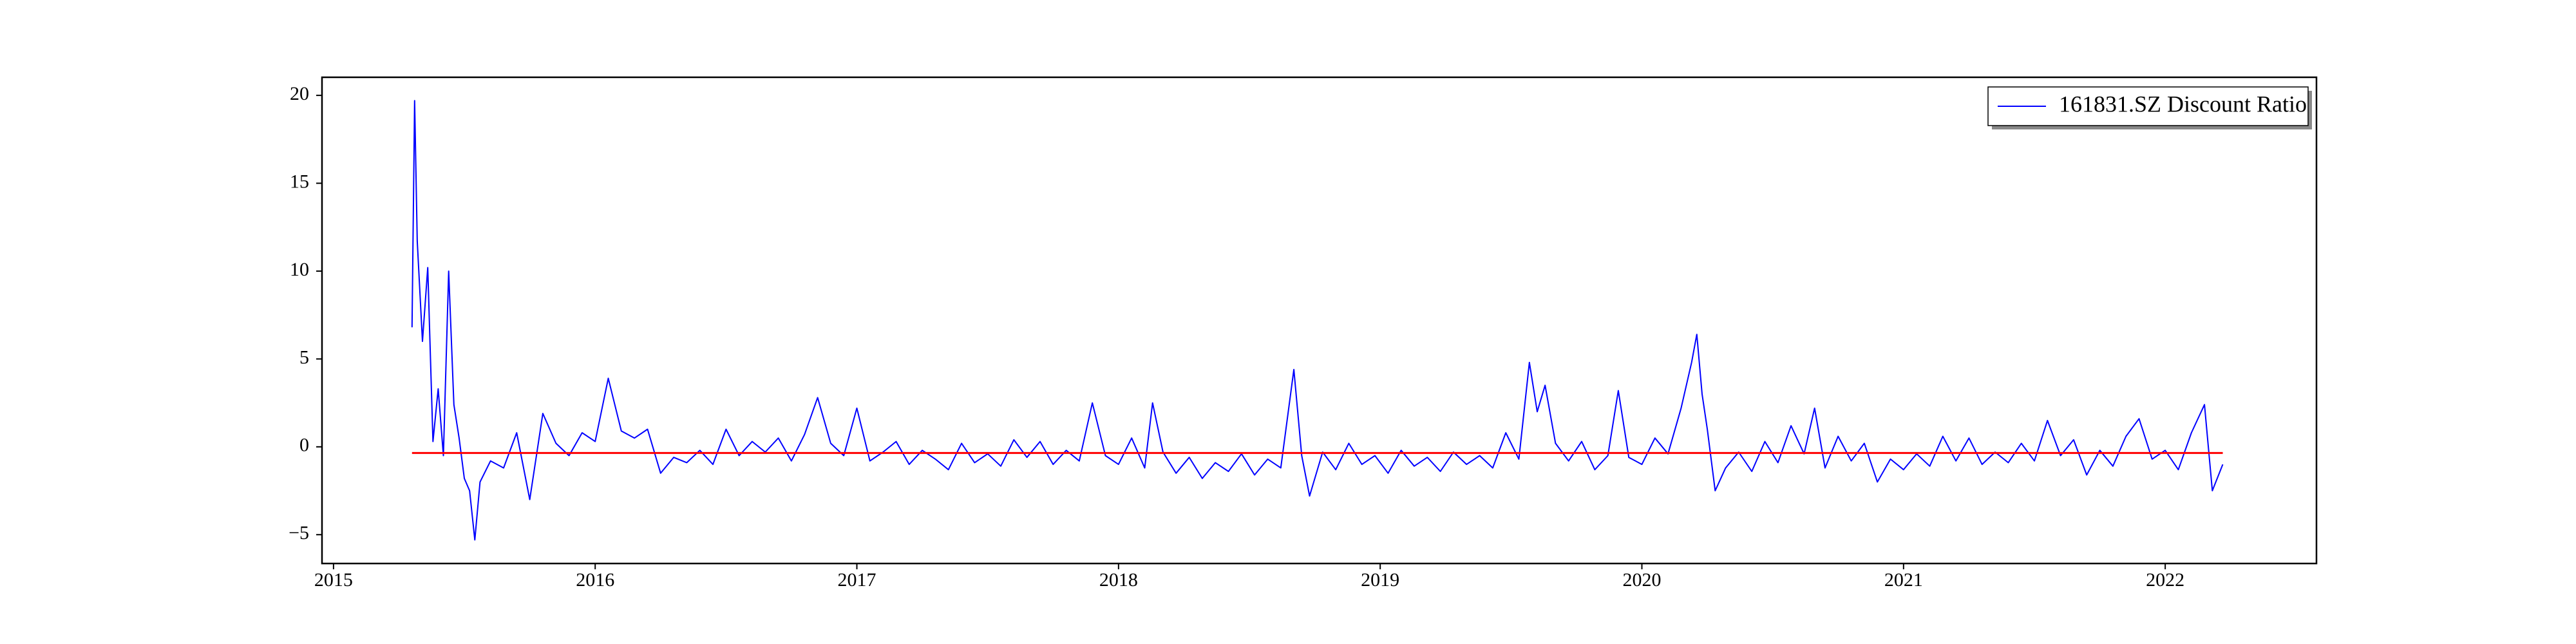 The width and height of the screenshot is (2576, 644). Describe the element at coordinates (334, 580) in the screenshot. I see `x-tick-label: 2015` at that location.